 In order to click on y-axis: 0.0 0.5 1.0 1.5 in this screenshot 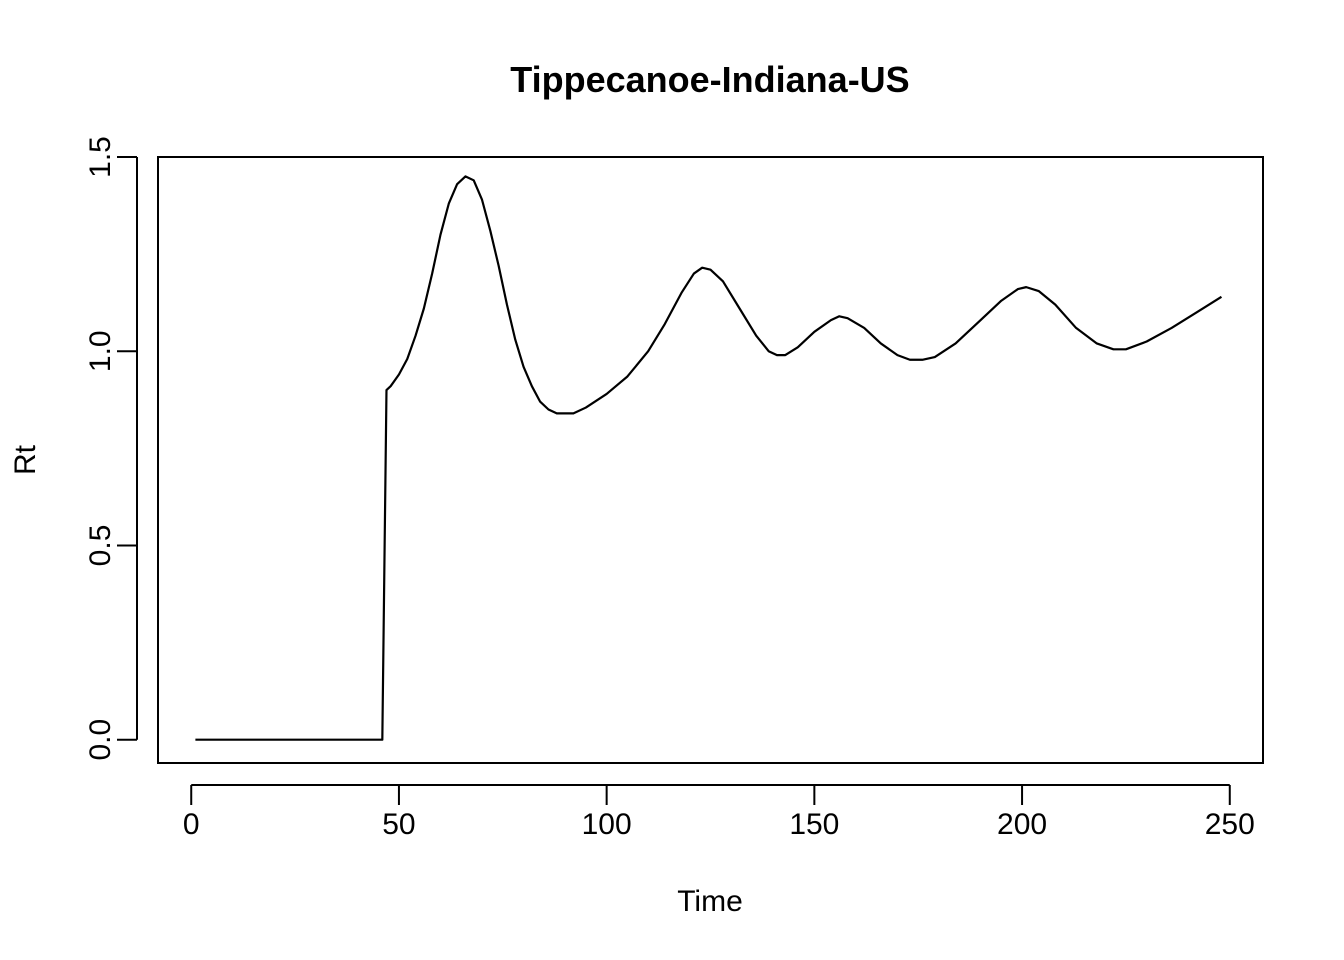, I will do `click(111, 448)`.